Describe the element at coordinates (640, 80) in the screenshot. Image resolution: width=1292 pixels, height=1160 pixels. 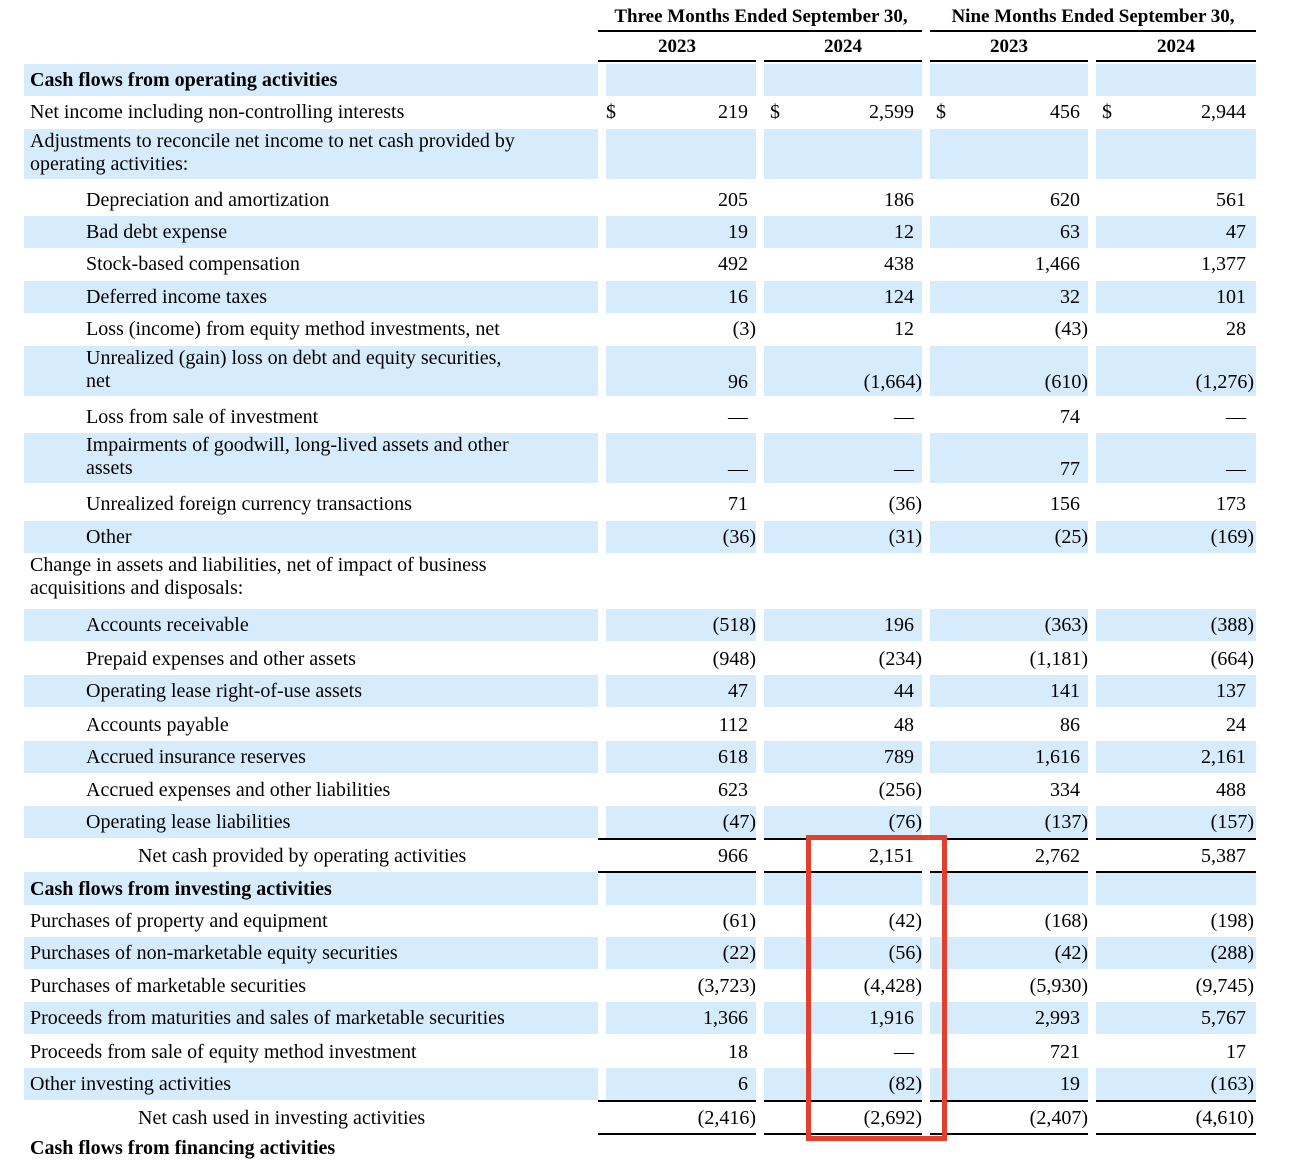
I see `section-heading-row: Cash flows from operating activities` at that location.